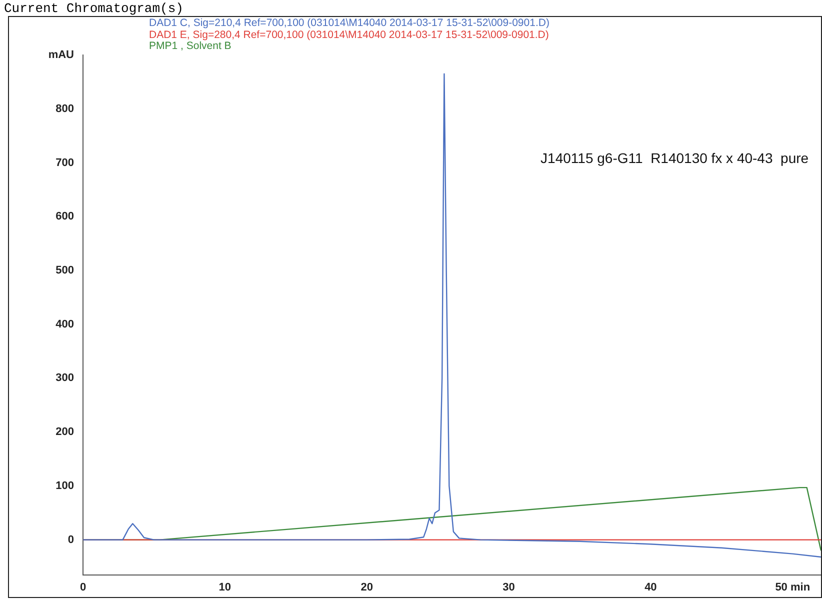  What do you see at coordinates (65, 216) in the screenshot?
I see `y-tick-label: 600` at bounding box center [65, 216].